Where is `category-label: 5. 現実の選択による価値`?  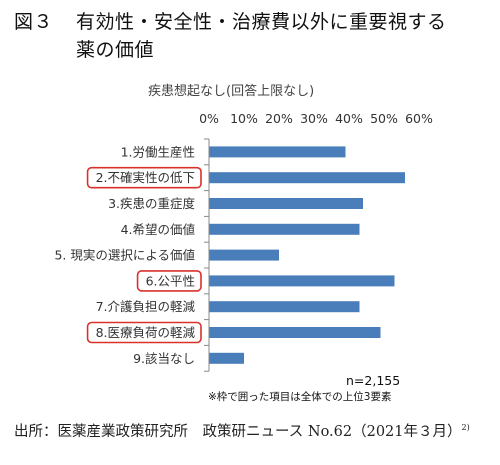 category-label: 5. 現実の選択による価値 is located at coordinates (124, 255).